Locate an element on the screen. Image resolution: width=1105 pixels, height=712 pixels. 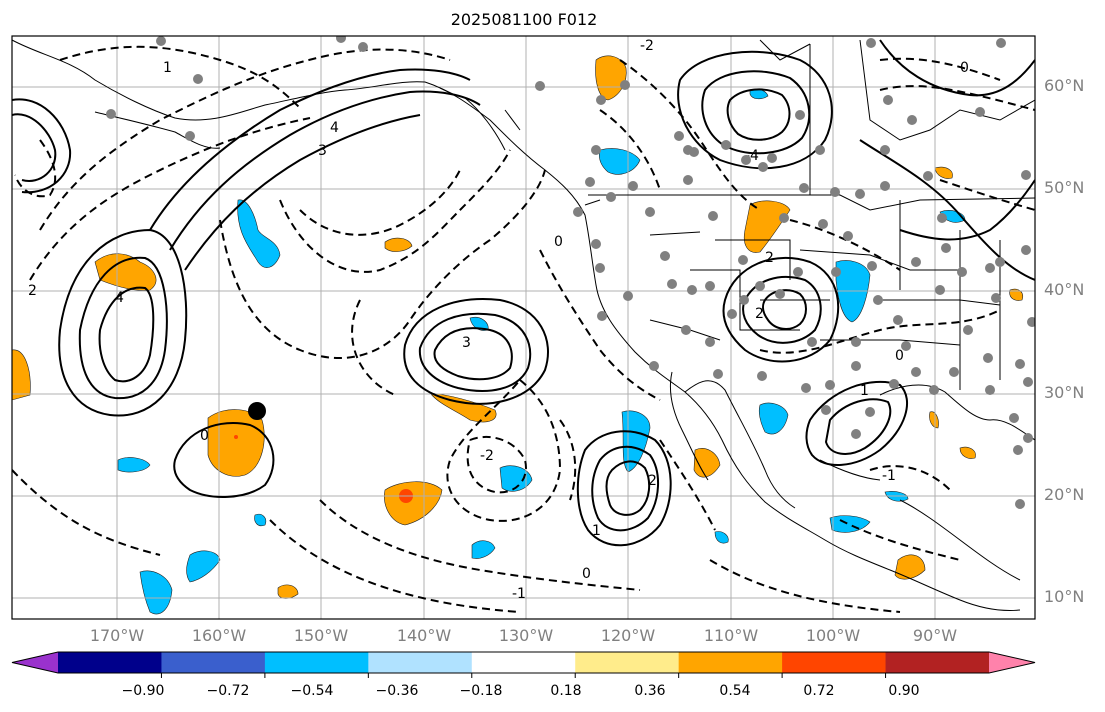
colorbar-tick-label: 0.54 is located at coordinates (735, 691).